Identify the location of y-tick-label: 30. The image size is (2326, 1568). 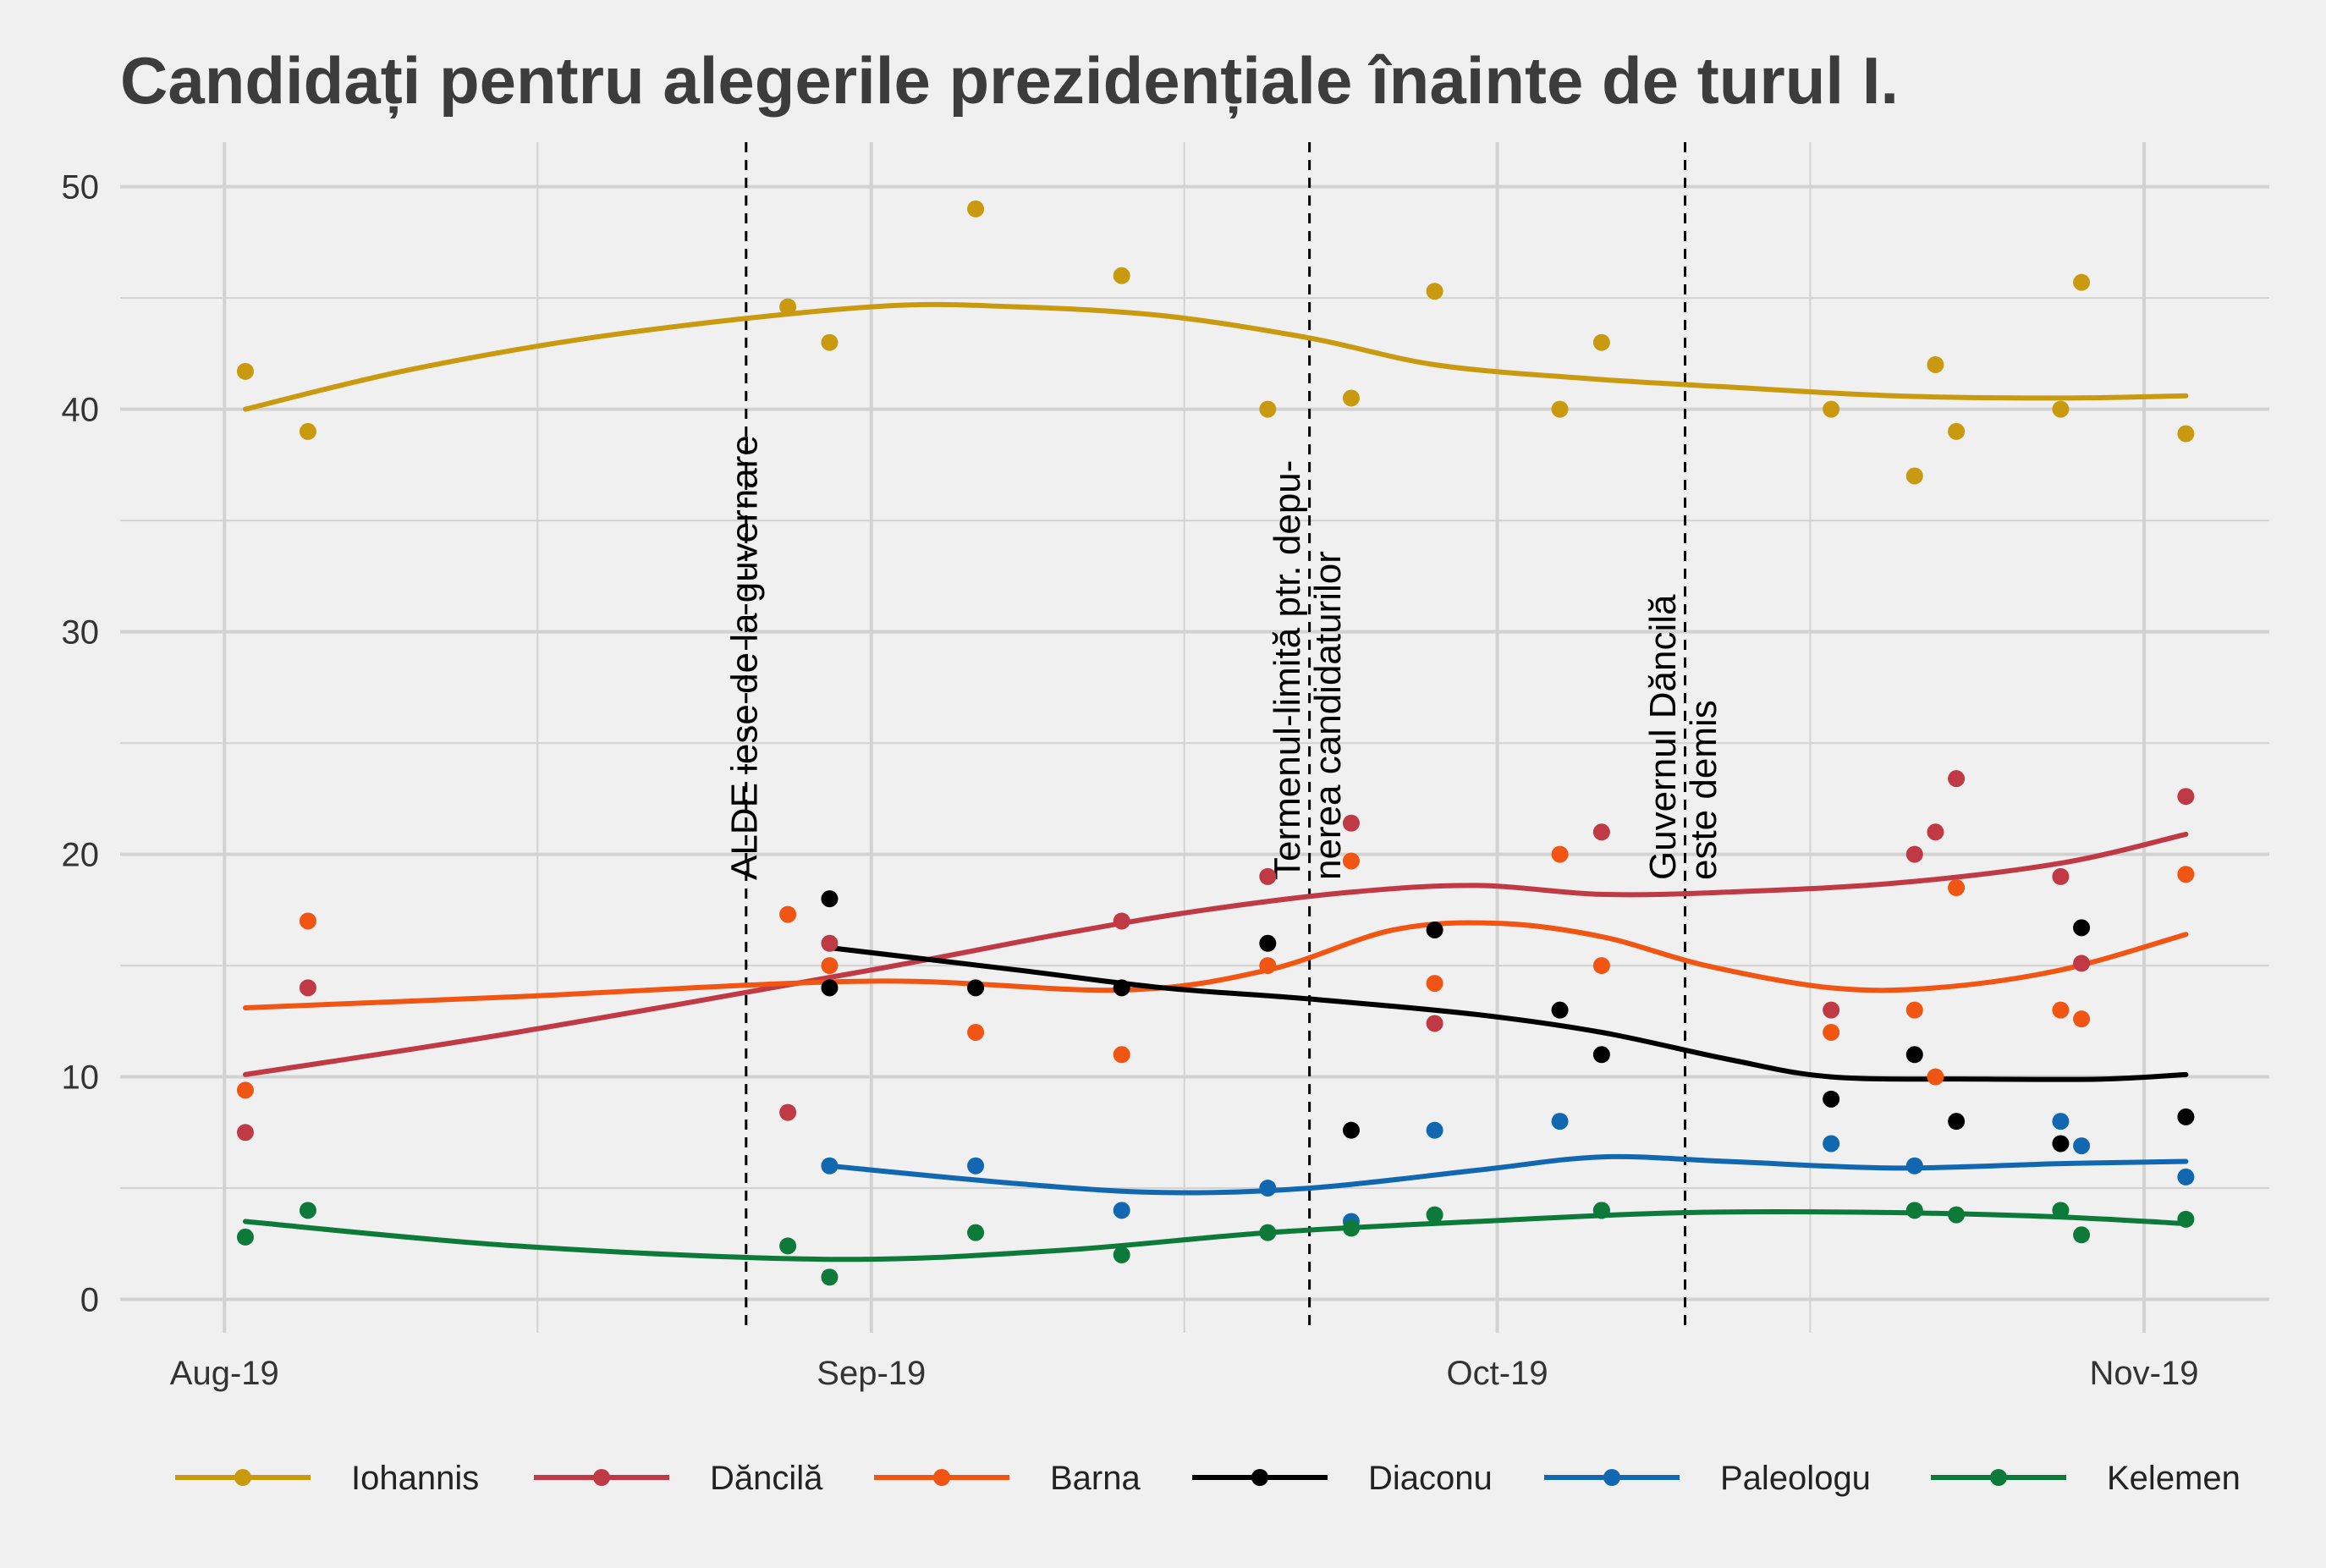
(81, 633).